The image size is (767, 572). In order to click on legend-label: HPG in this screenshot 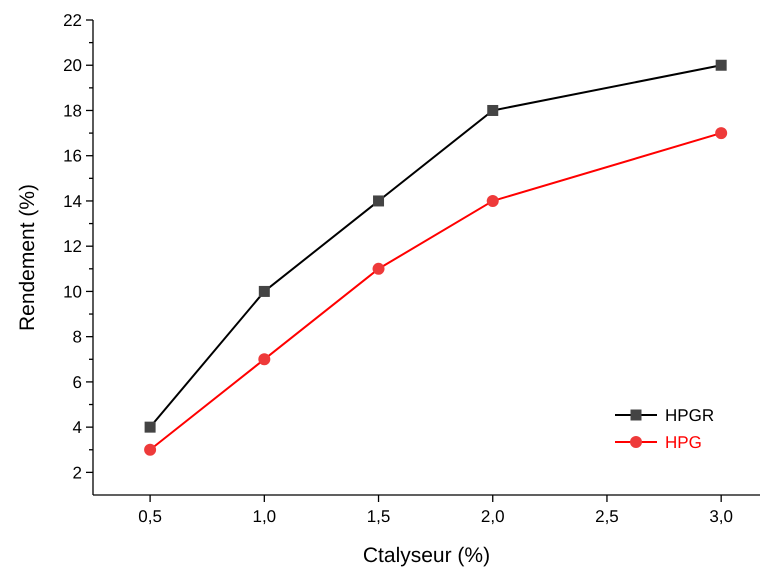, I will do `click(683, 442)`.